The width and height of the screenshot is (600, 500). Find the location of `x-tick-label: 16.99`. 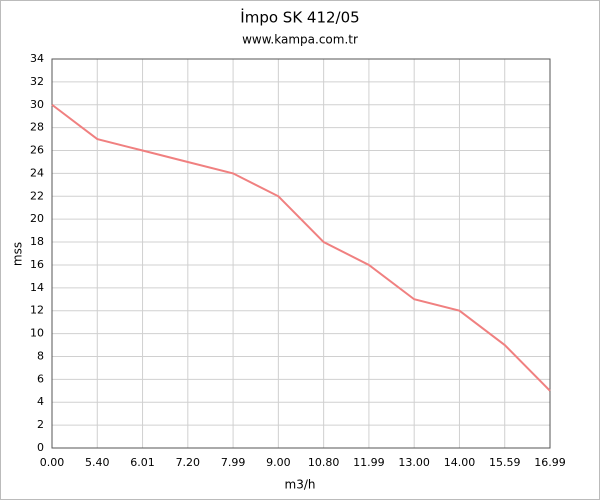

x-tick-label: 16.99 is located at coordinates (550, 462).